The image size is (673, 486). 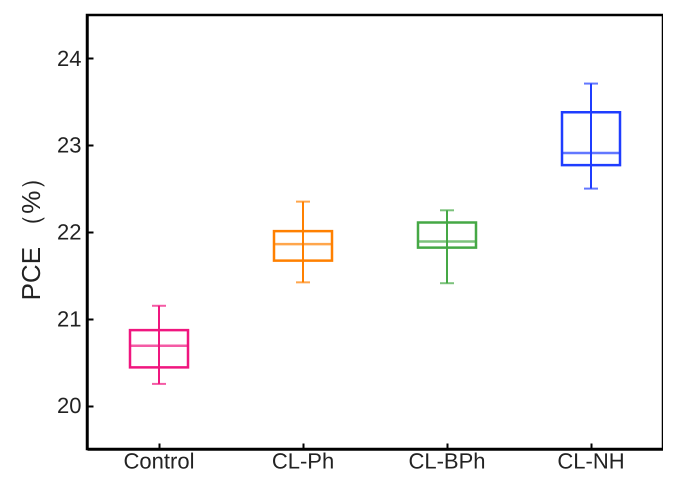 What do you see at coordinates (591, 461) in the screenshot?
I see `x-tick-label: CL-NH` at bounding box center [591, 461].